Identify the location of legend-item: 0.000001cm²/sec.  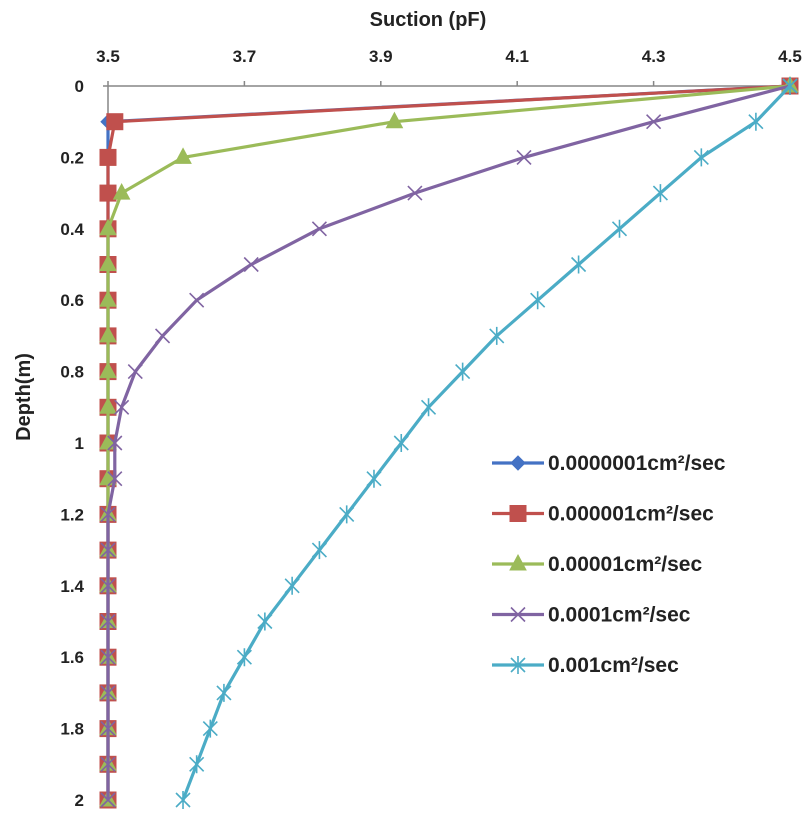
(603, 514).